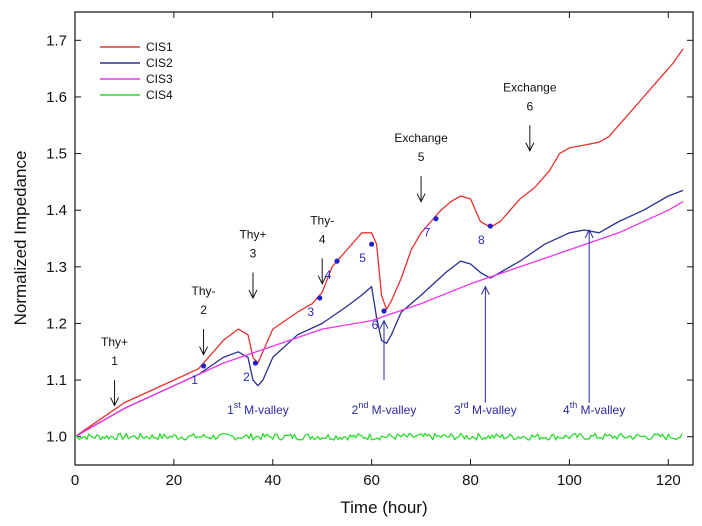 The image size is (702, 526). Describe the element at coordinates (427, 233) in the screenshot. I see `event-point-label: 7` at that location.